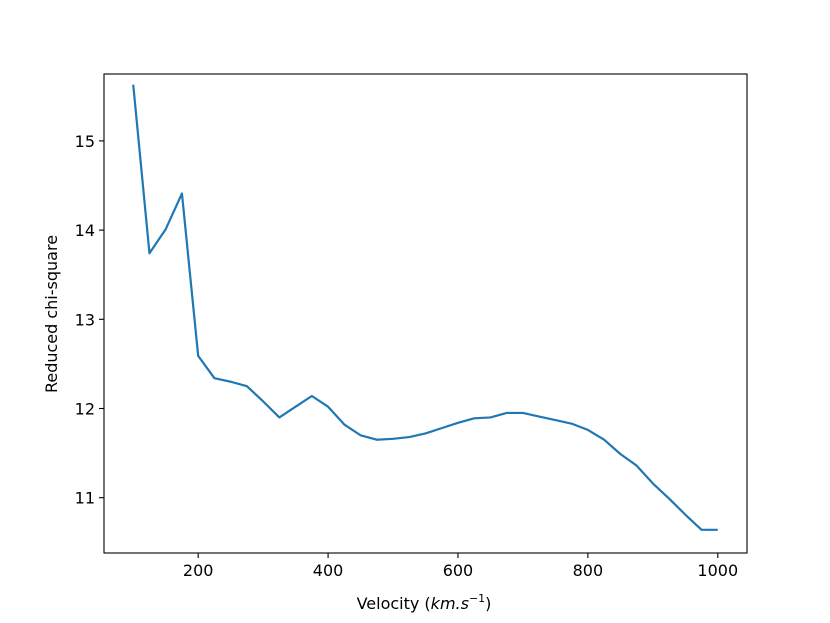  What do you see at coordinates (458, 570) in the screenshot?
I see `x-tick-label: 600` at bounding box center [458, 570].